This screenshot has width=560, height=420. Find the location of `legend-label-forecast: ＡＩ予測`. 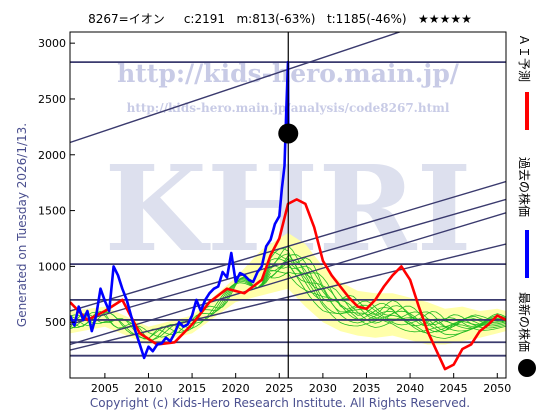

legend-label-forecast: ＡＩ予測 is located at coordinates (524, 58).